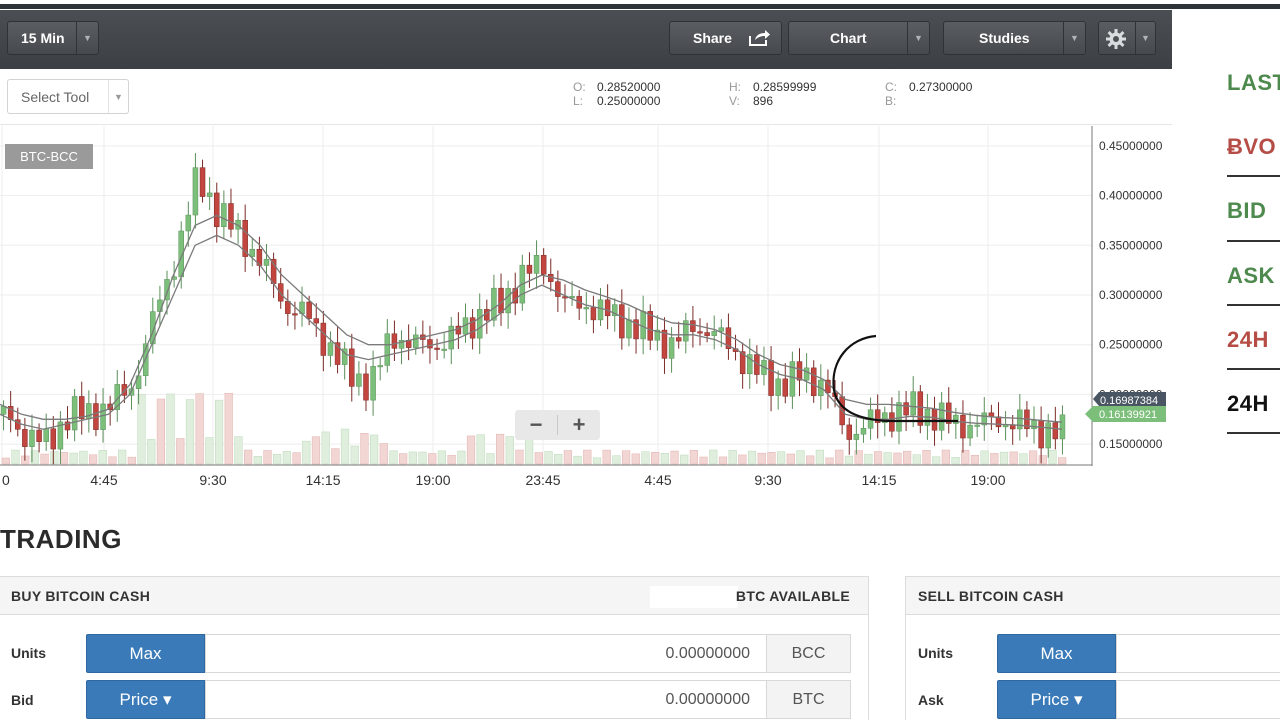 Image resolution: width=1280 pixels, height=720 pixels. What do you see at coordinates (1131, 295) in the screenshot?
I see `price-tick-label: 0.30000000` at bounding box center [1131, 295].